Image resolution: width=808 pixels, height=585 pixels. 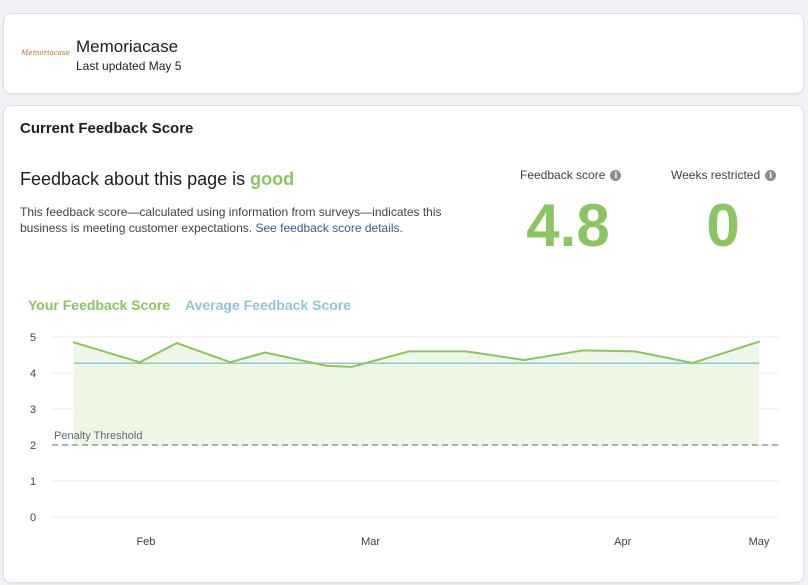 I want to click on penalty-threshold-label: Penalty Threshold, so click(x=98, y=436).